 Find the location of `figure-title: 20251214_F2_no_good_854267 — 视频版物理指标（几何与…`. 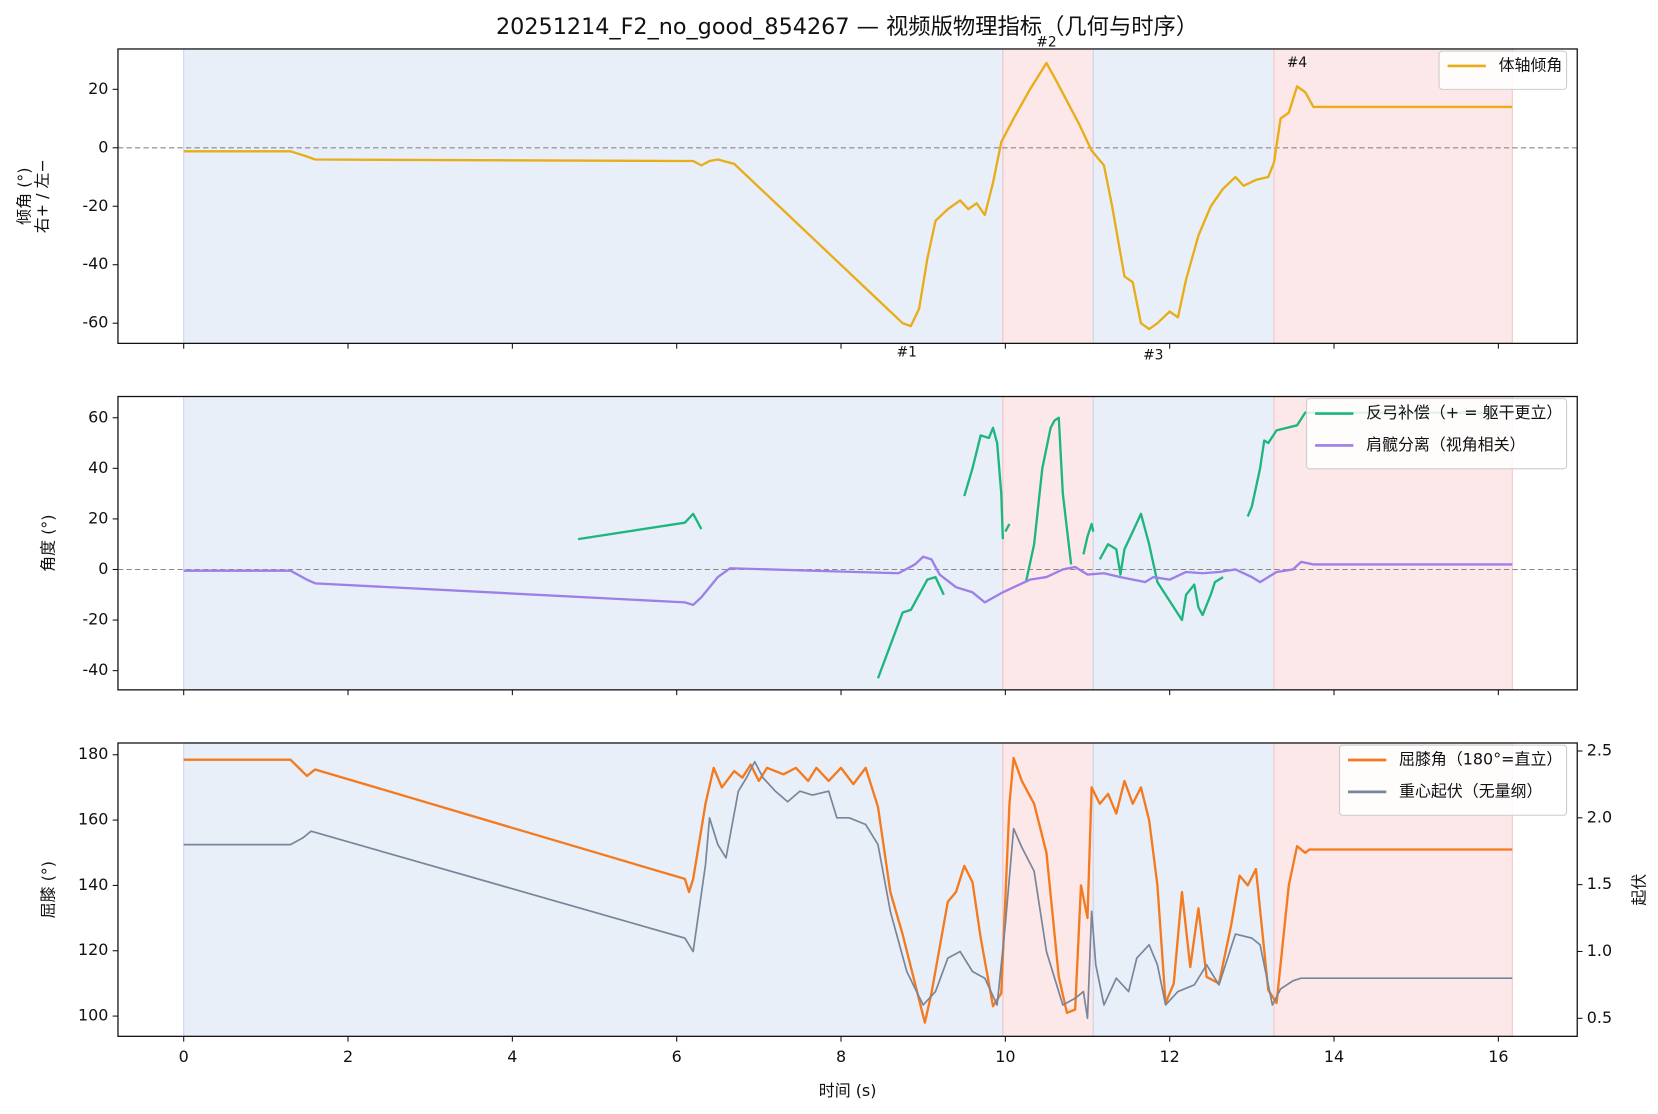

figure-title: 20251214_F2_no_good_854267 — 视频版物理指标（几何与… is located at coordinates (847, 27).